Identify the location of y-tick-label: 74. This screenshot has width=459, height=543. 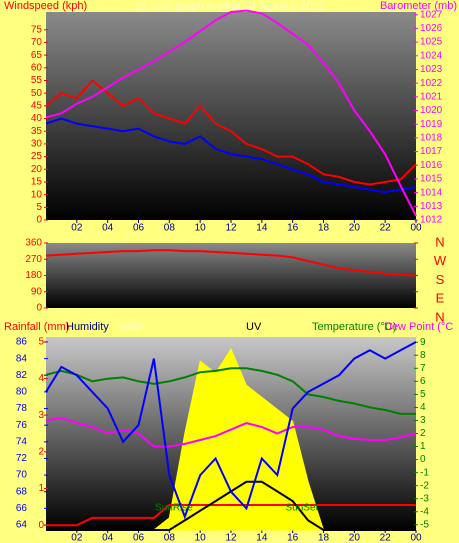
(22, 441).